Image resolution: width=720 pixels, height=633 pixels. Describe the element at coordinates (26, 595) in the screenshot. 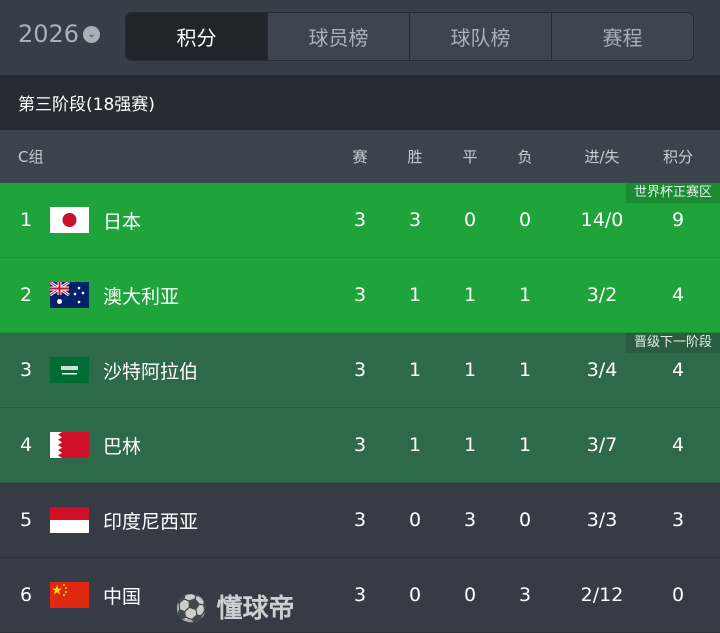

I see `rank: 6` at that location.